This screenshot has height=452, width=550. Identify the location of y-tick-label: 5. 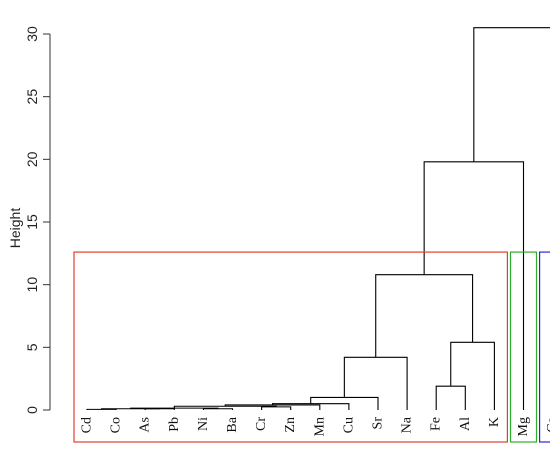
(32, 347).